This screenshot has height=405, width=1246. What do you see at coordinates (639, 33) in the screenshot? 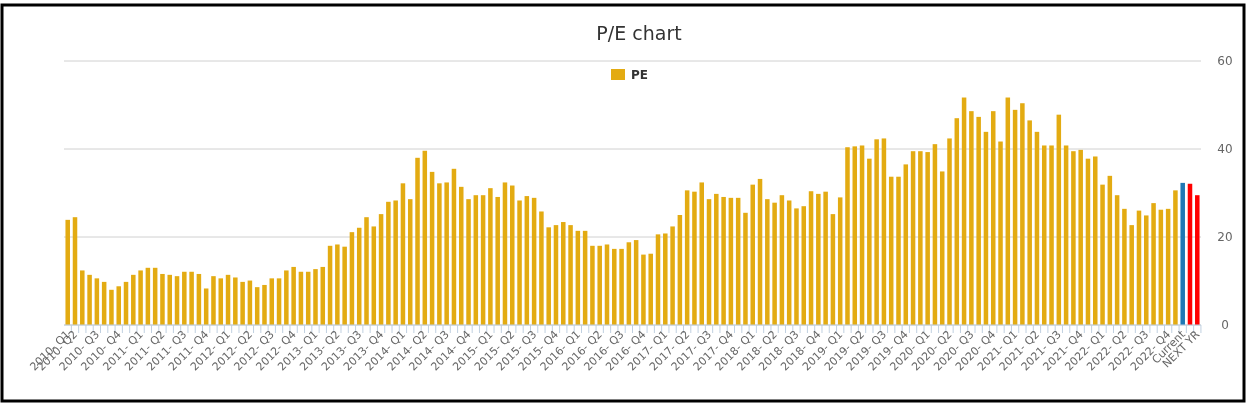
I see `chart-title: P/E chart` at bounding box center [639, 33].